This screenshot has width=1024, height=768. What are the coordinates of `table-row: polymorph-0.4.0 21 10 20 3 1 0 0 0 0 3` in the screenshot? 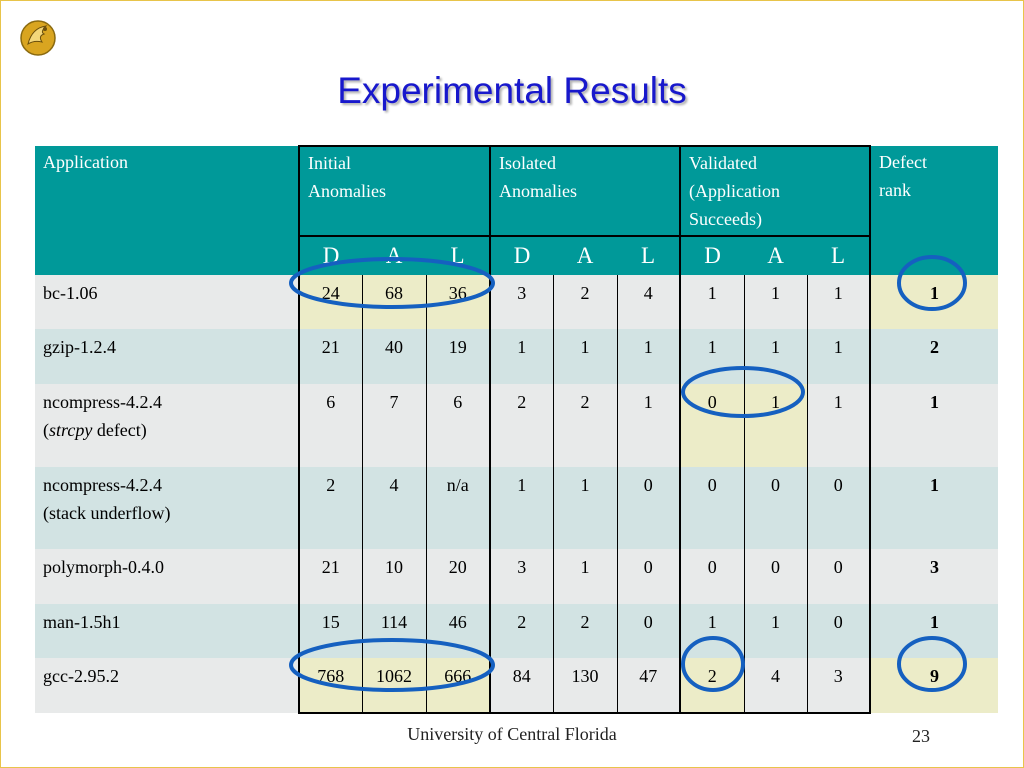 It's located at (516, 576).